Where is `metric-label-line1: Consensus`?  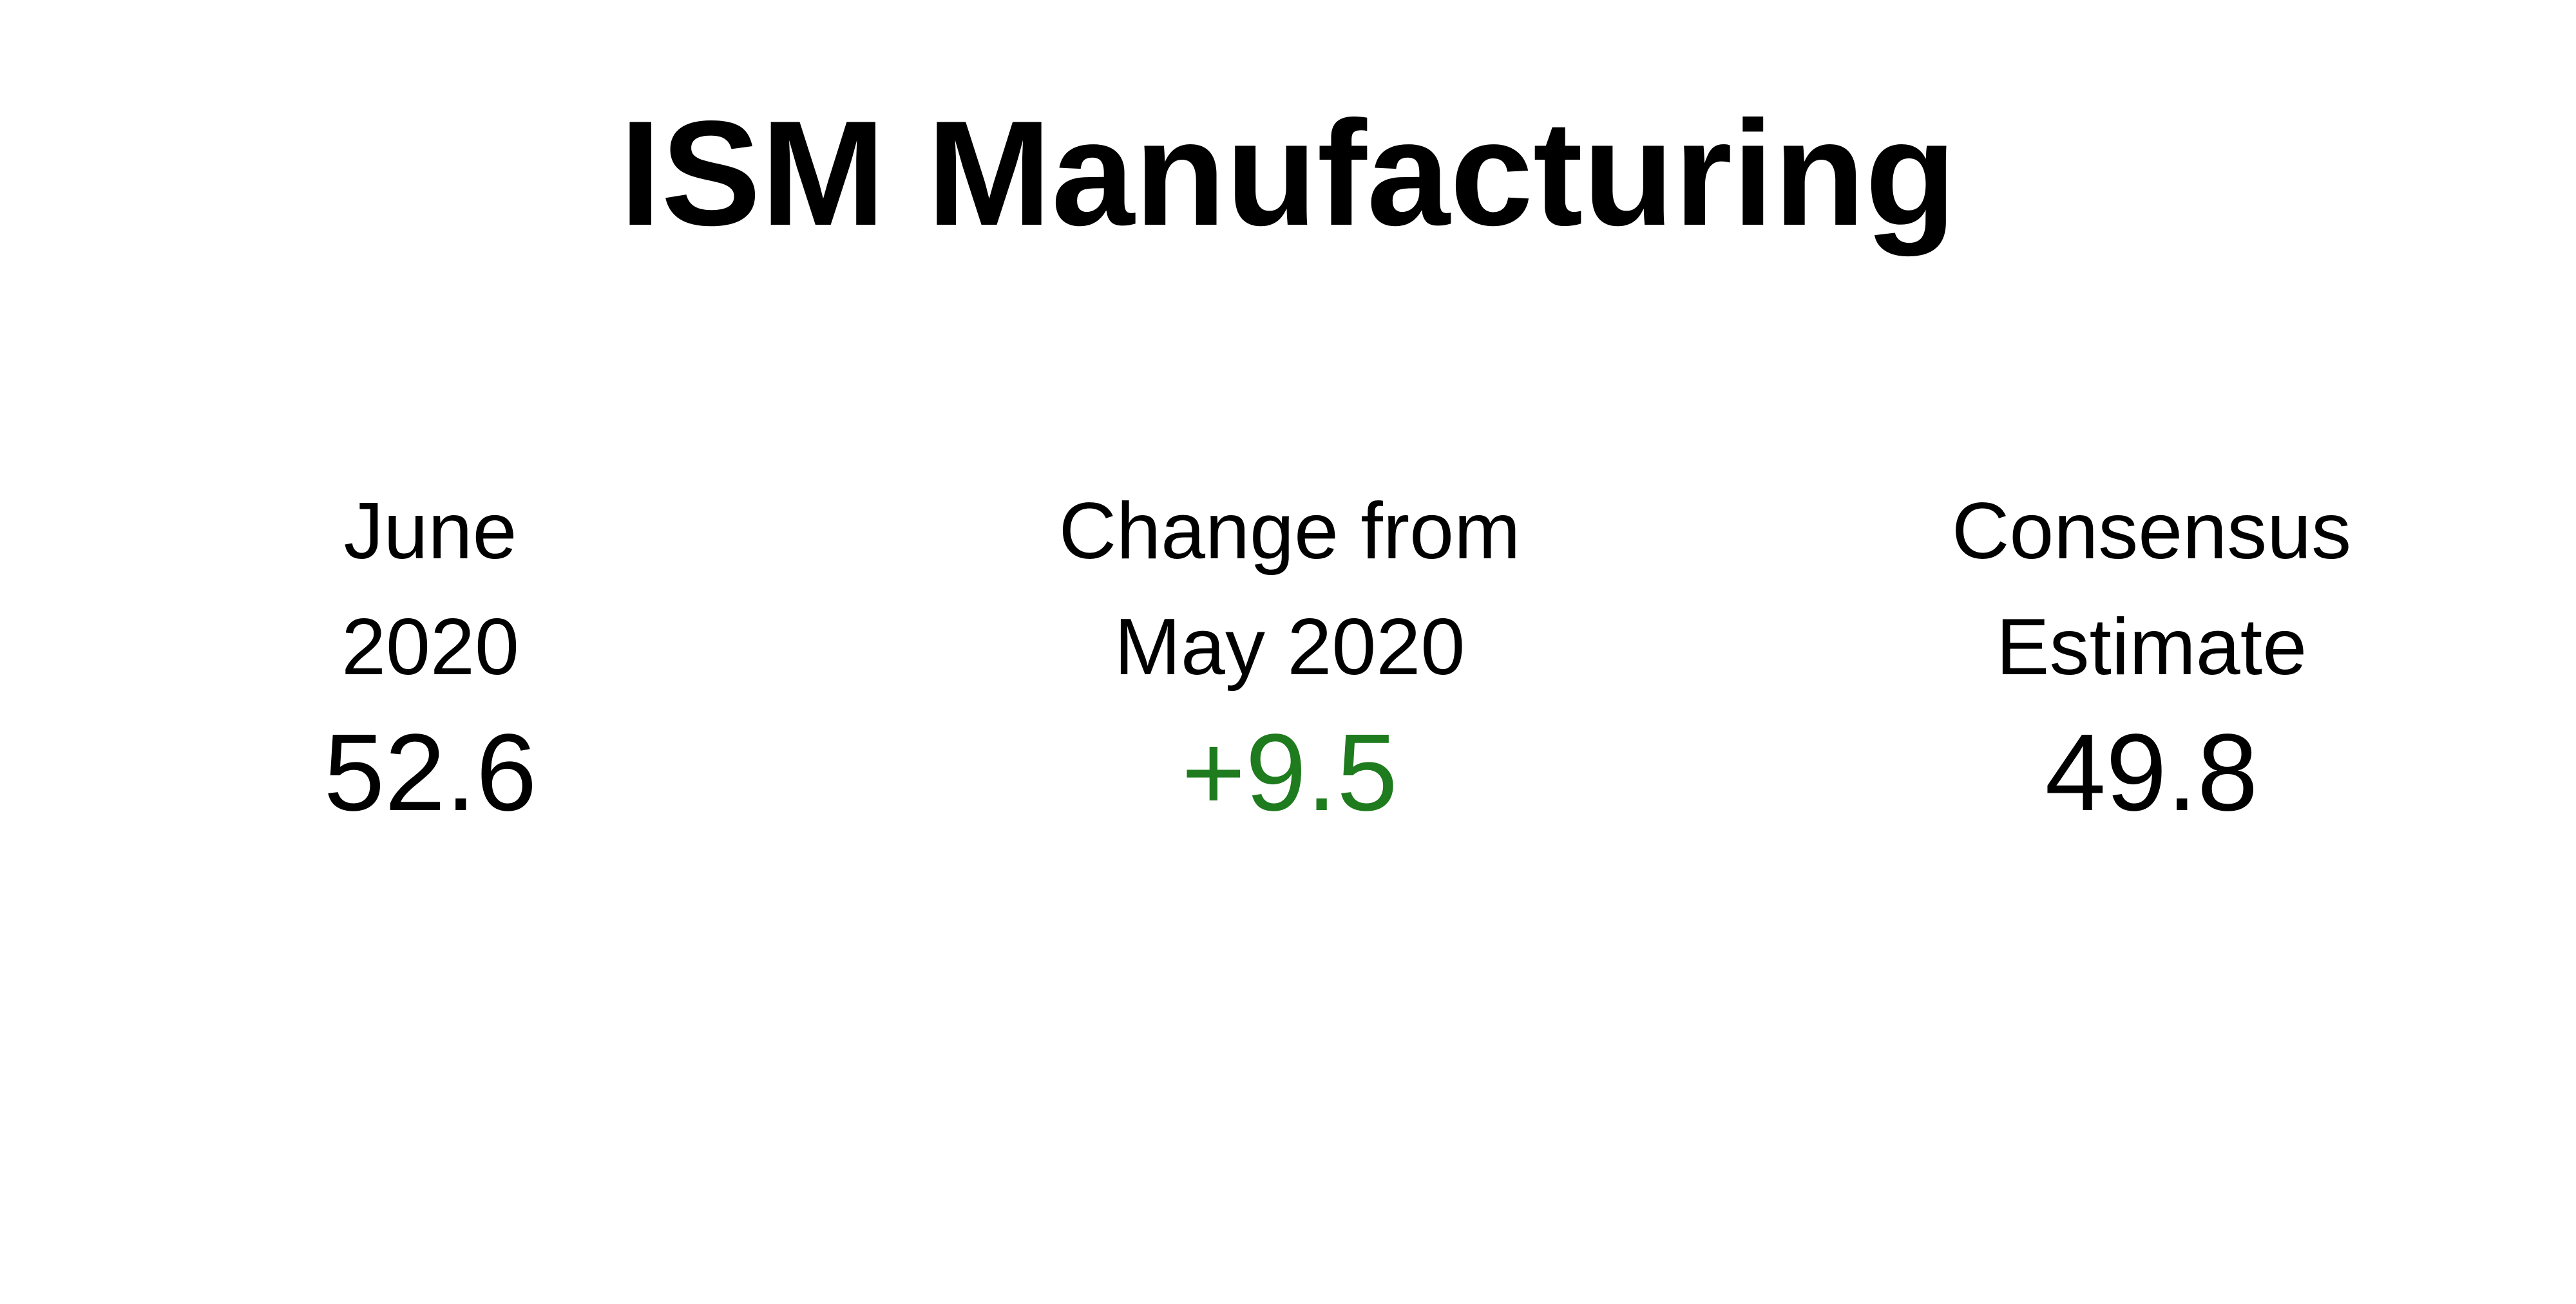 metric-label-line1: Consensus is located at coordinates (2151, 532).